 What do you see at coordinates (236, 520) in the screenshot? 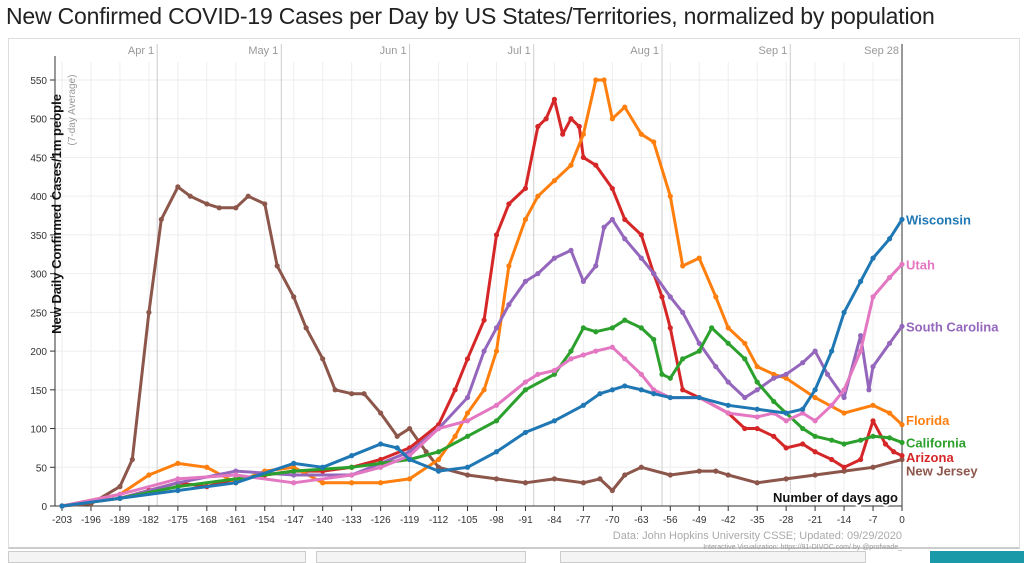
I see `x-tick-label: -161` at bounding box center [236, 520].